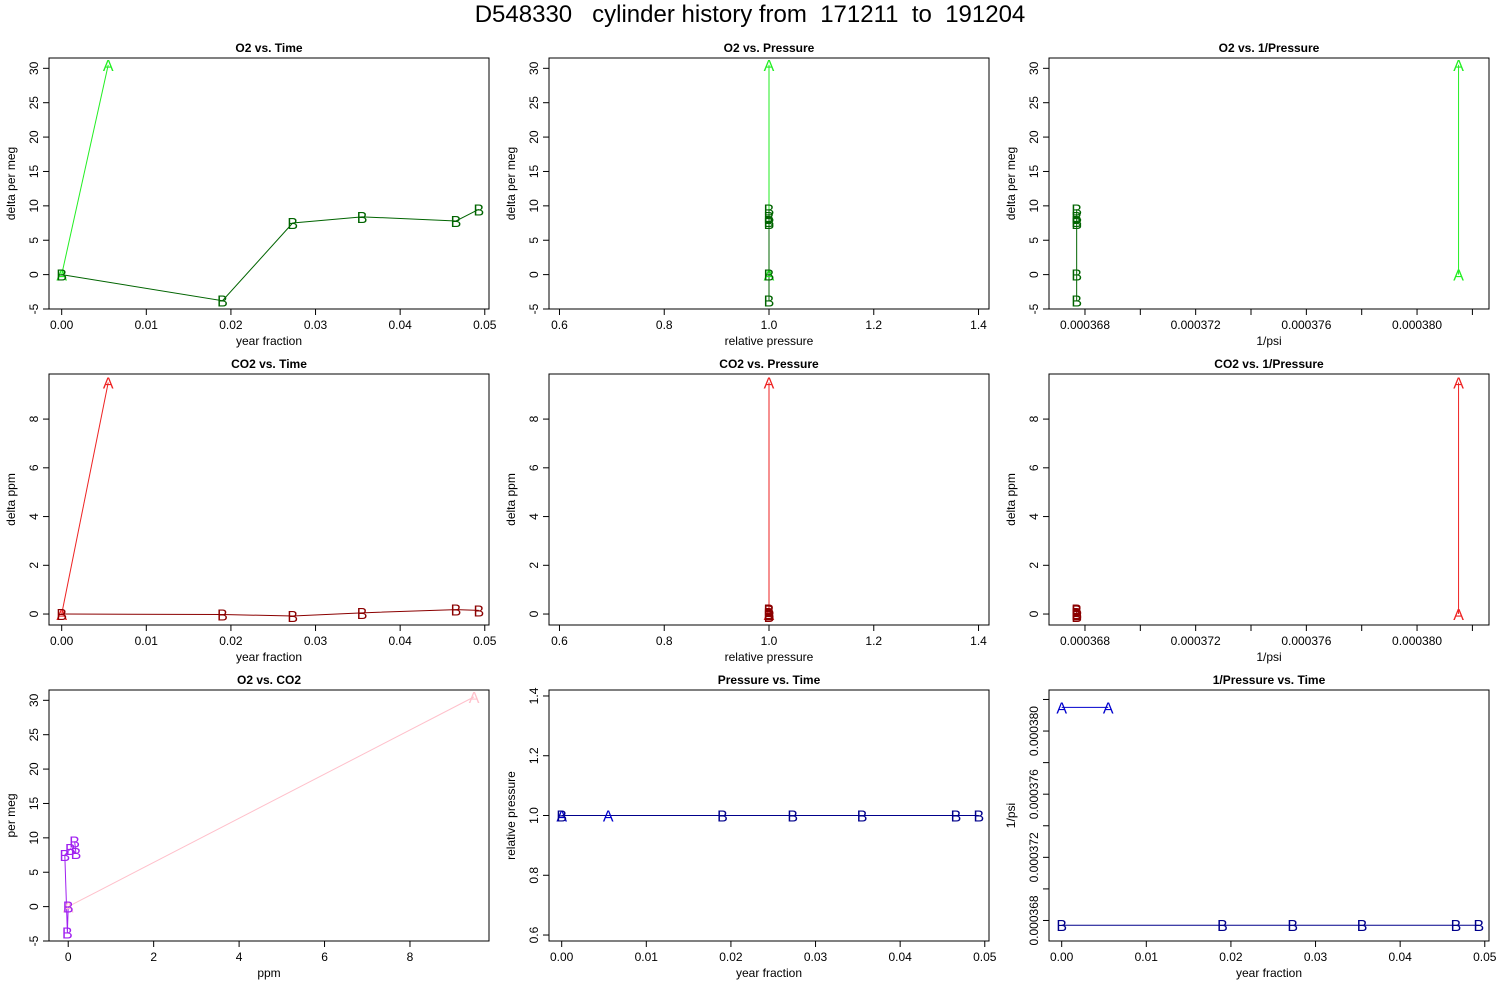 The image size is (1500, 1000). What do you see at coordinates (769, 680) in the screenshot?
I see `panel-title: Pressure vs. Time` at bounding box center [769, 680].